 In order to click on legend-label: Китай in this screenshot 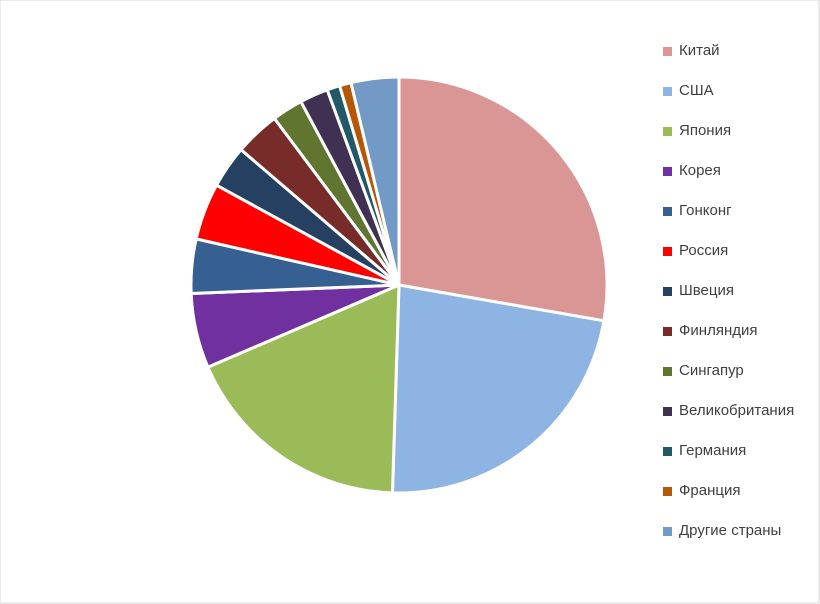, I will do `click(699, 50)`.